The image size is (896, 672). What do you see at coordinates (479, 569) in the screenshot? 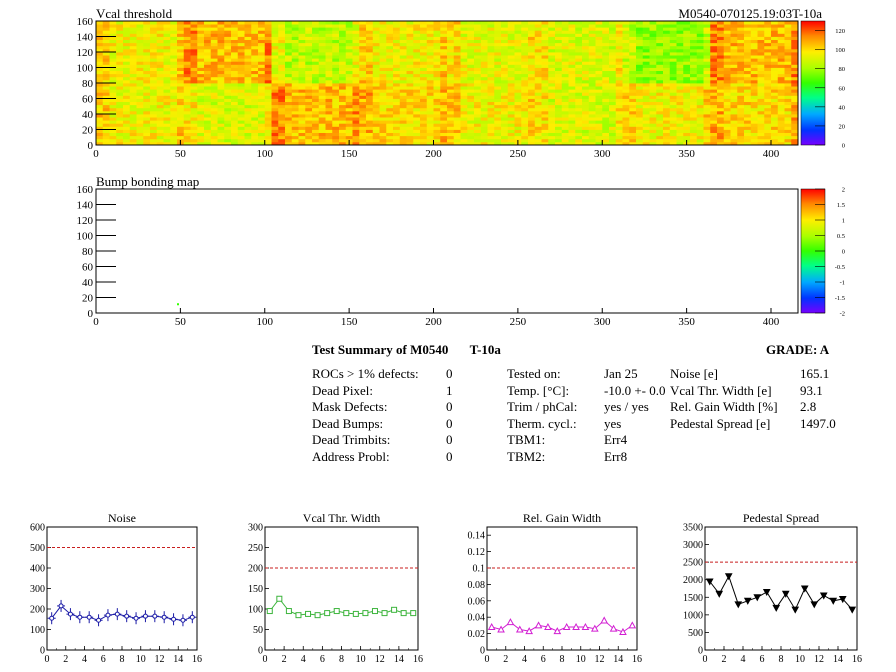
I see `y-tick-label: 0.1` at bounding box center [479, 569].